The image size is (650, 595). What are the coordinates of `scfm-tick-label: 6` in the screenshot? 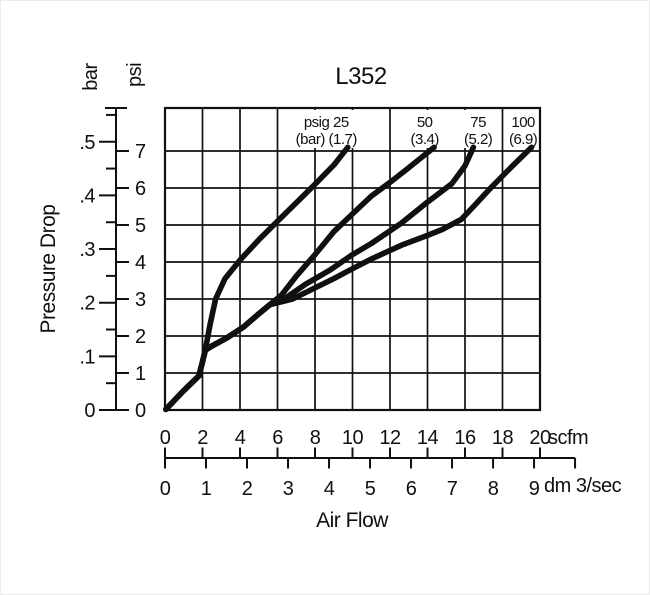 It's located at (277, 438).